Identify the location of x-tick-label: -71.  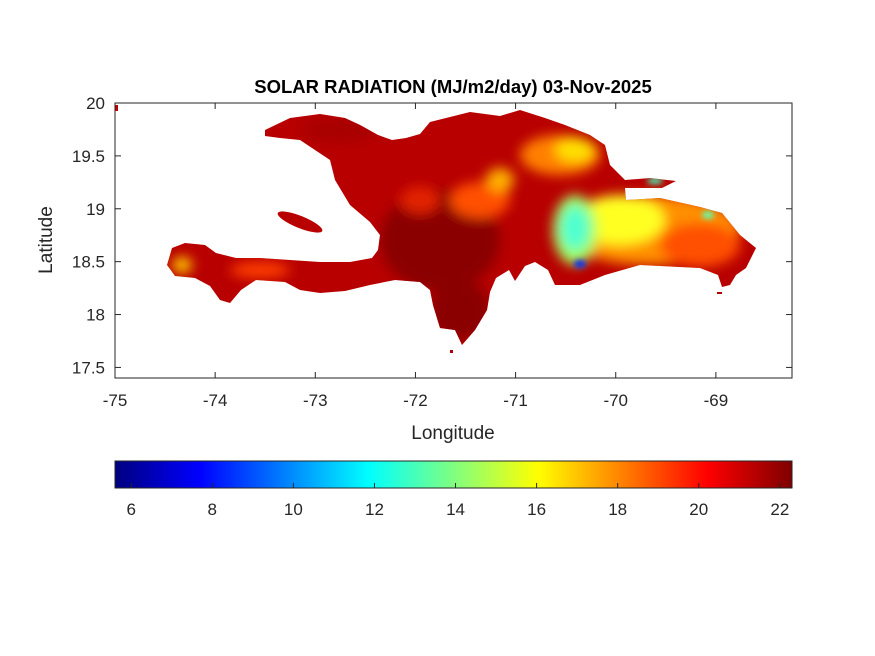
(515, 400).